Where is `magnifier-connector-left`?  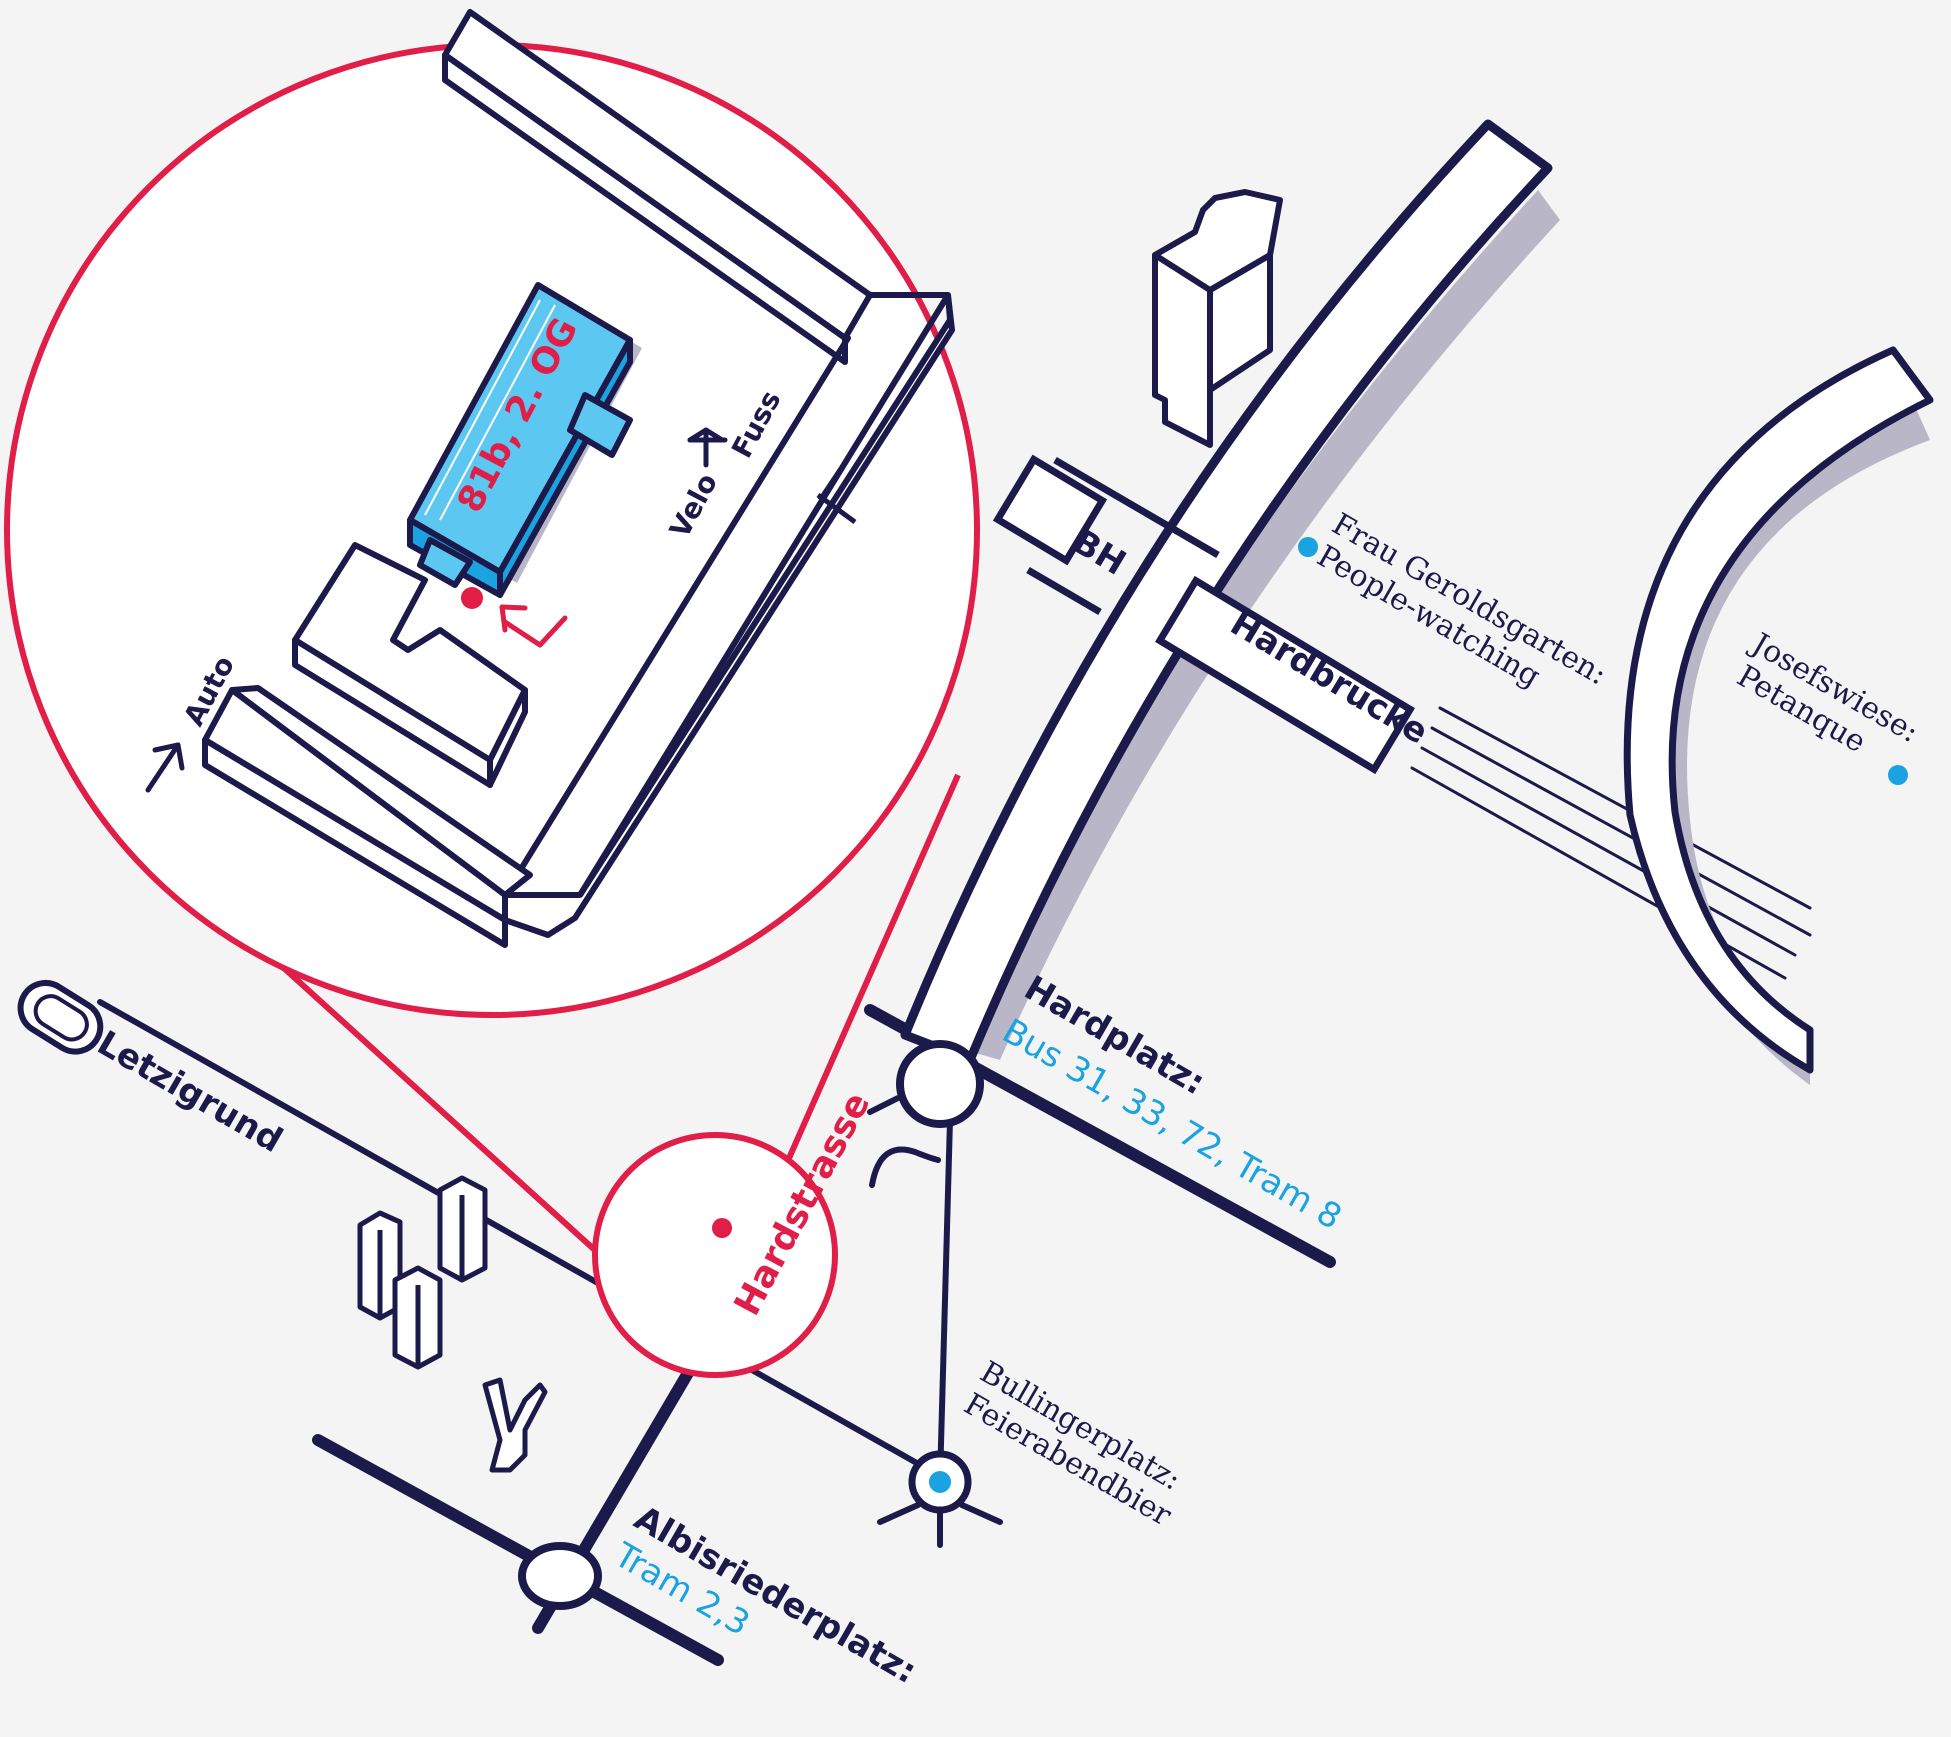 magnifier-connector-left is located at coordinates (441, 1111).